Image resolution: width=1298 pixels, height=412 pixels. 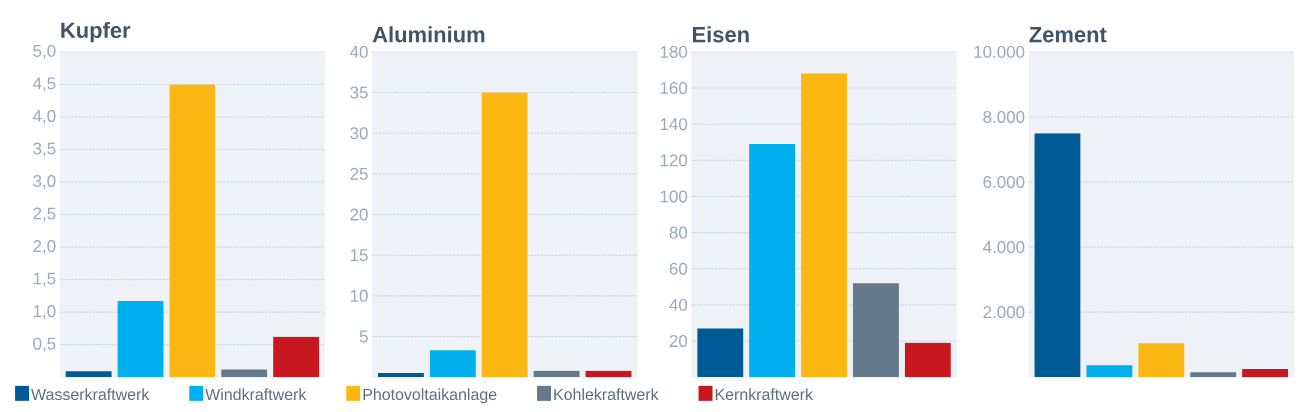 What do you see at coordinates (678, 232) in the screenshot?
I see `y-tick-label: 80` at bounding box center [678, 232].